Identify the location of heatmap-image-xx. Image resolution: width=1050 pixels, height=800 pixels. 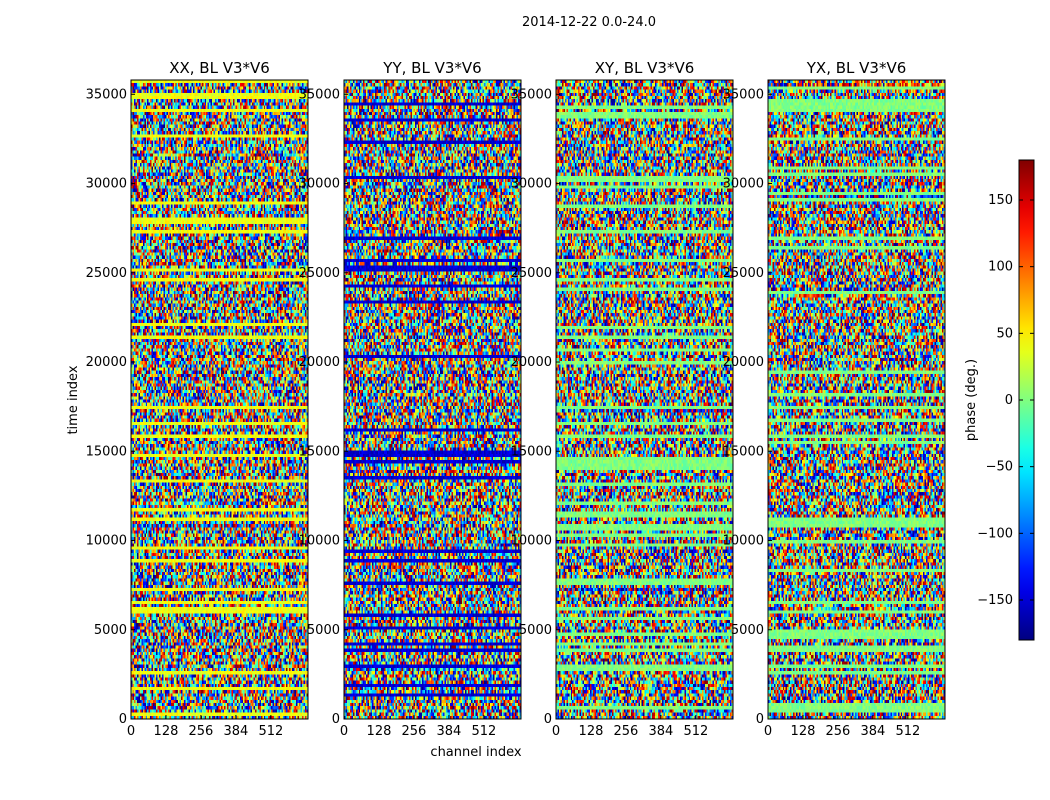
(219, 399).